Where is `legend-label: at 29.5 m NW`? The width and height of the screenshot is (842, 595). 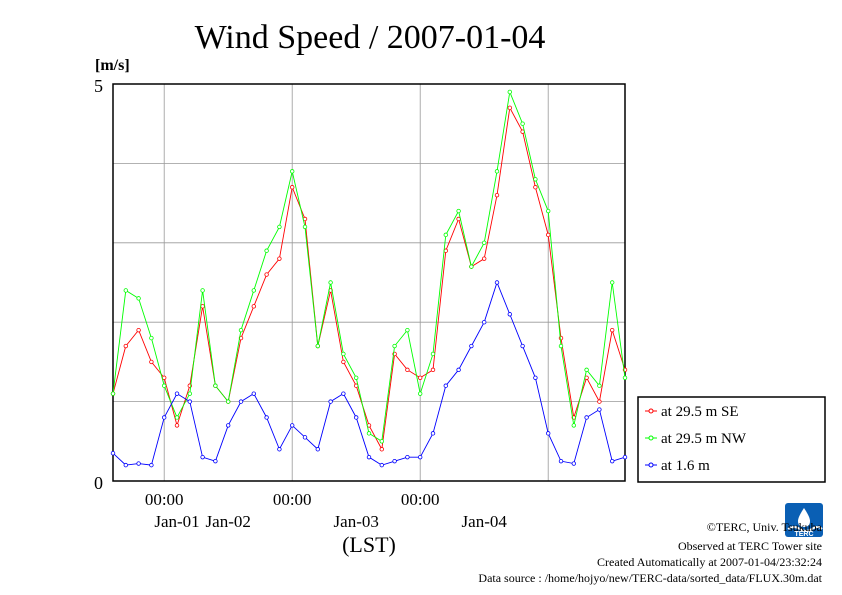
legend-label: at 29.5 m NW is located at coordinates (704, 439).